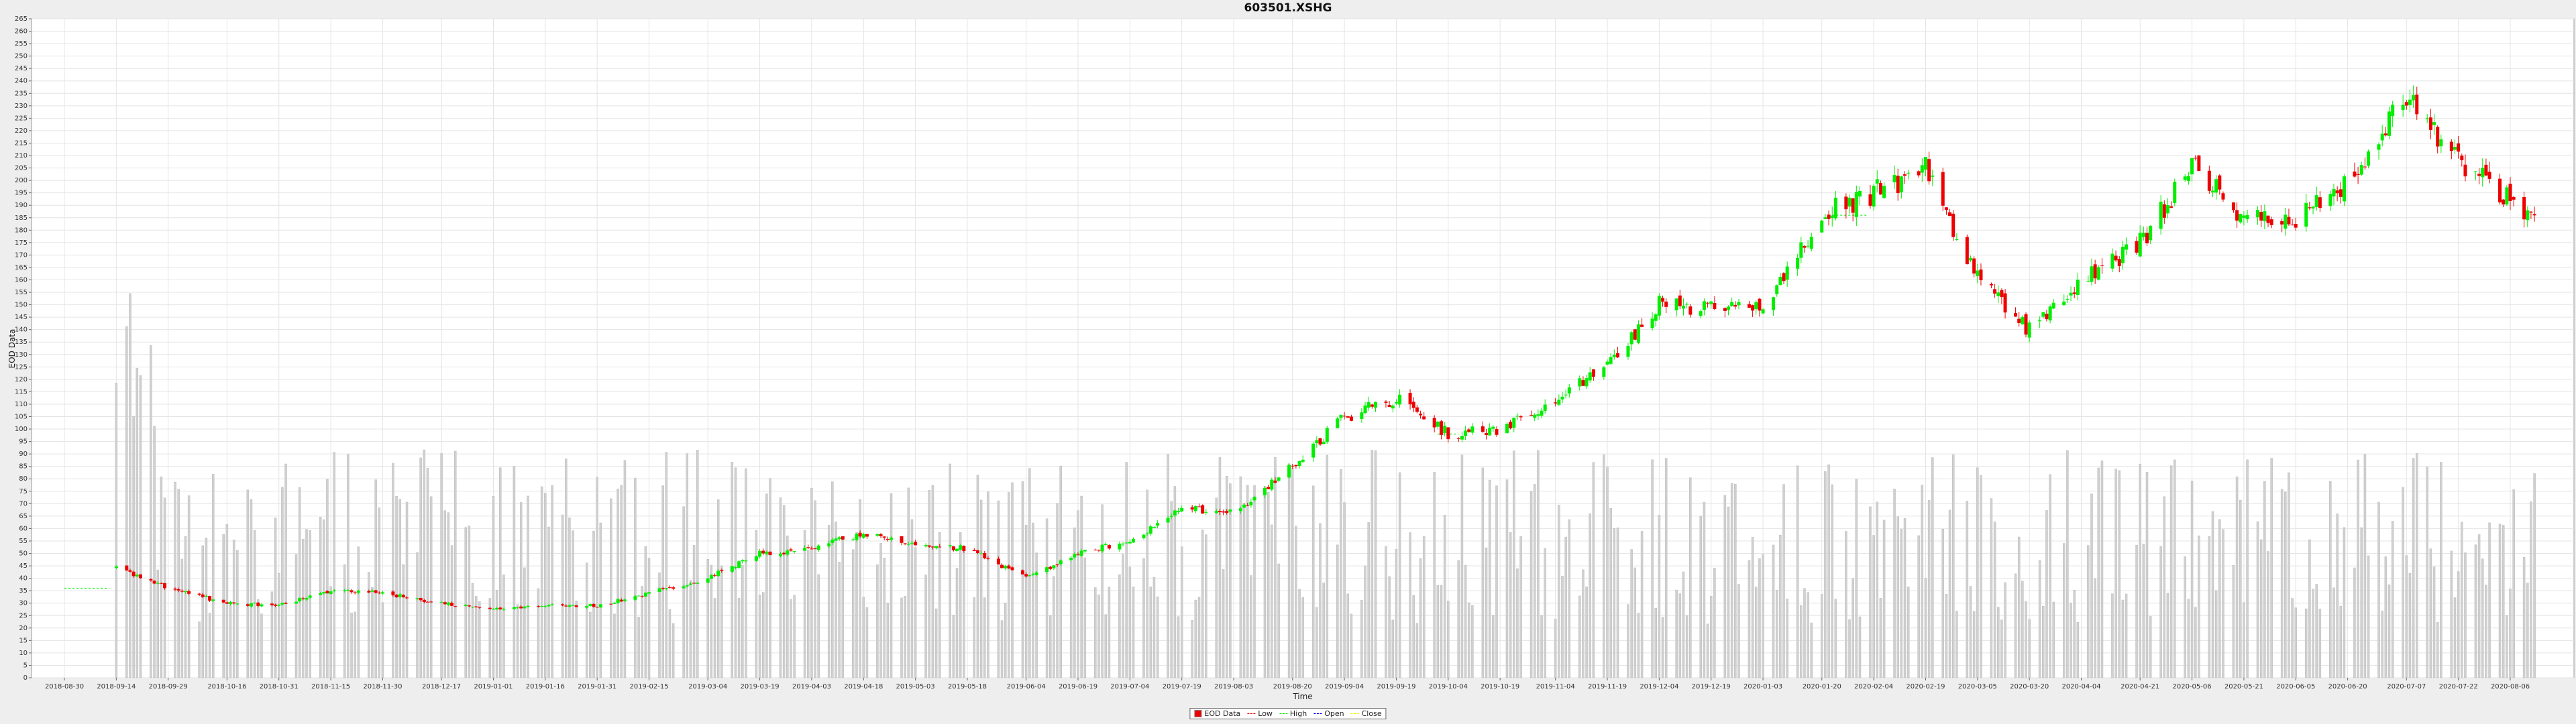  Describe the element at coordinates (23, 653) in the screenshot. I see `y-tick-label: 10` at that location.